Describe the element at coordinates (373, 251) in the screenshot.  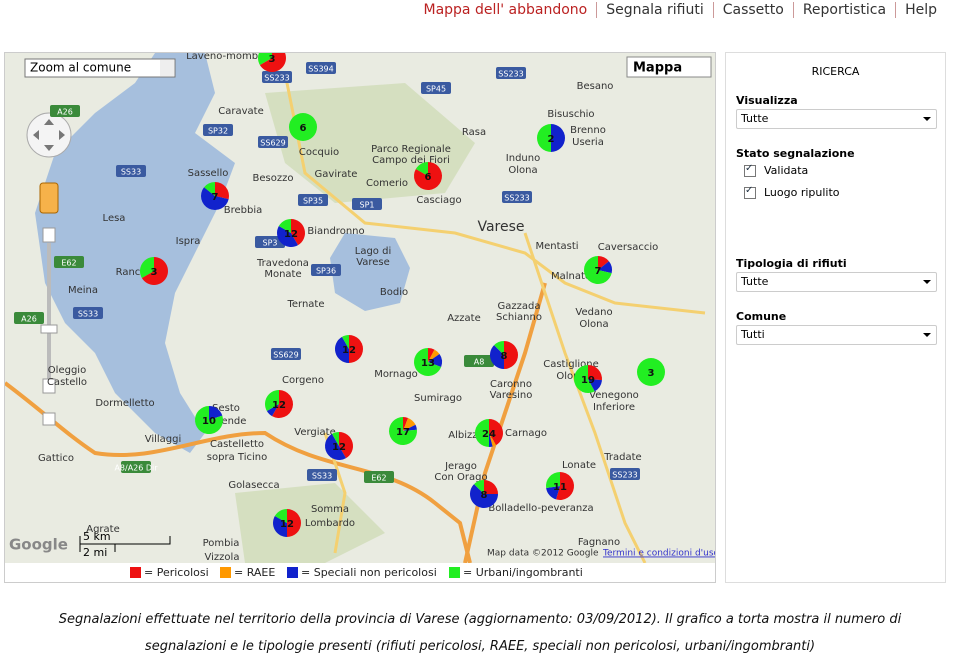
I see `place-label: Lago di` at that location.